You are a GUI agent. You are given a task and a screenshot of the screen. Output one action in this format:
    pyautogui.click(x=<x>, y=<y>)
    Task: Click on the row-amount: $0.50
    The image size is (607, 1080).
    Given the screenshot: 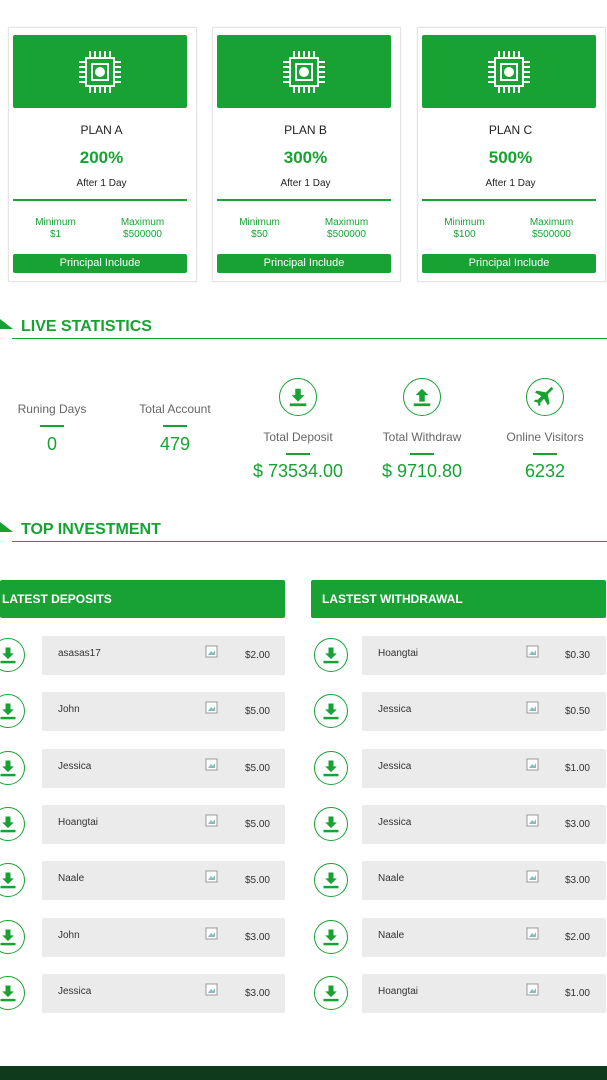 What is the action you would take?
    pyautogui.click(x=577, y=712)
    